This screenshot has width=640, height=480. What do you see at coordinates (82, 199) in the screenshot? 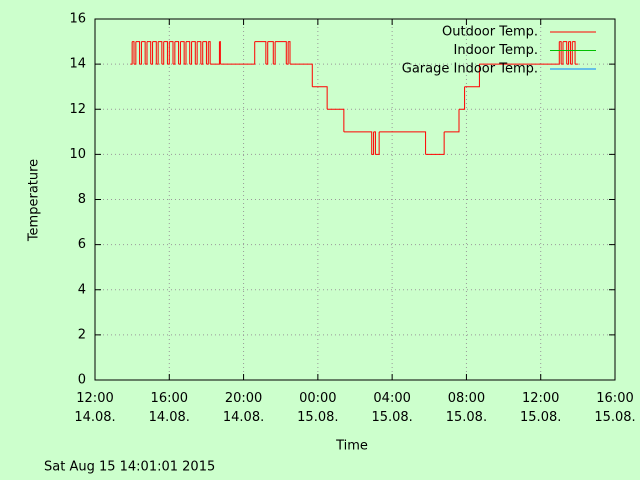
I see `y-tick-label: 8` at bounding box center [82, 199].